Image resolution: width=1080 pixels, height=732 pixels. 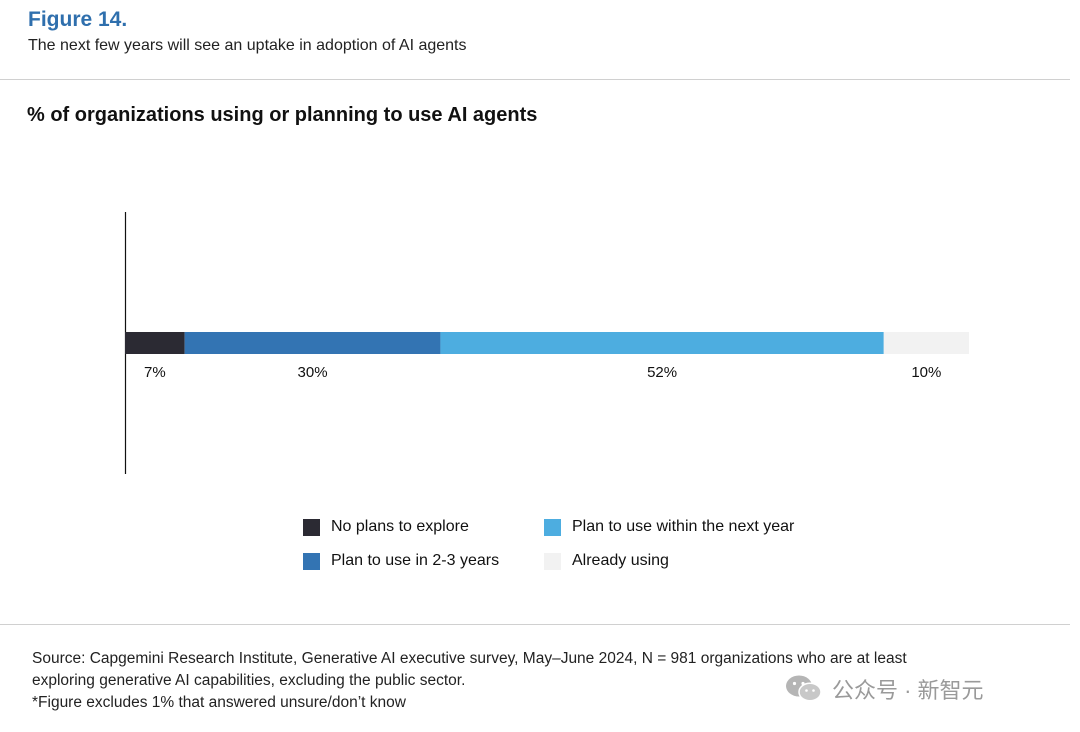 I want to click on bar-segment-already-using, so click(x=926, y=343).